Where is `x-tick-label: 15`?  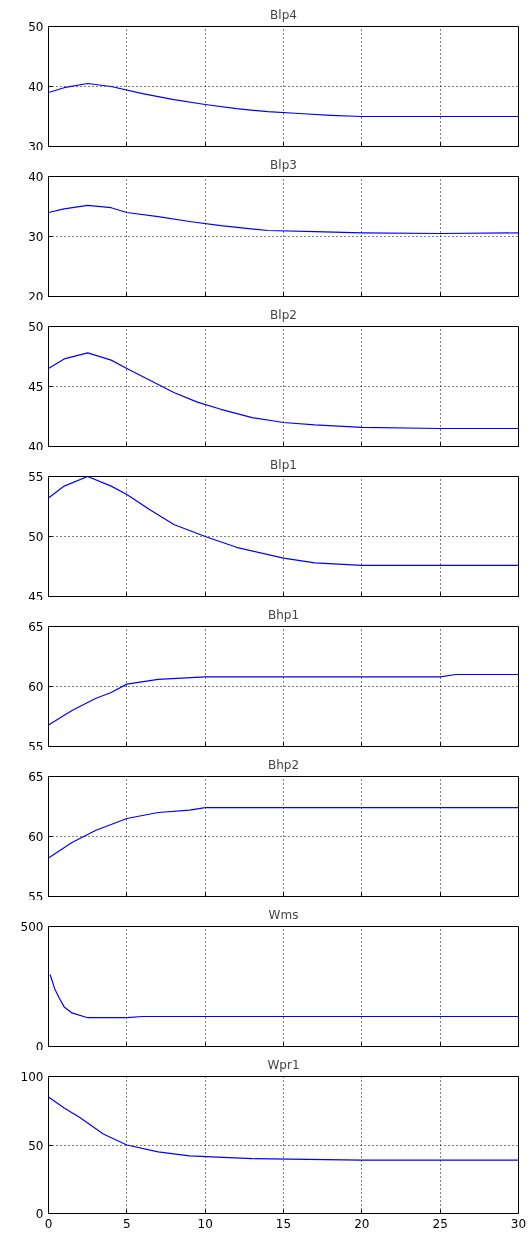
x-tick-label: 15 is located at coordinates (283, 1223).